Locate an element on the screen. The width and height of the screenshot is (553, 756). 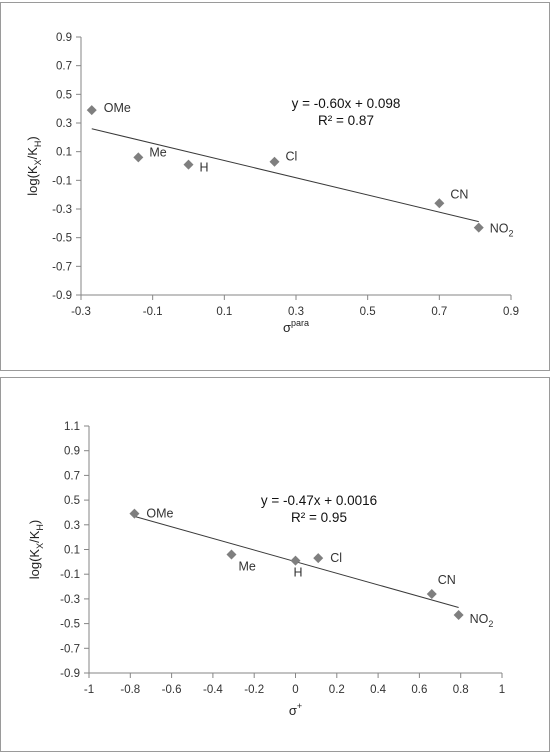
x-tick-label: -0.8 is located at coordinates (130, 690).